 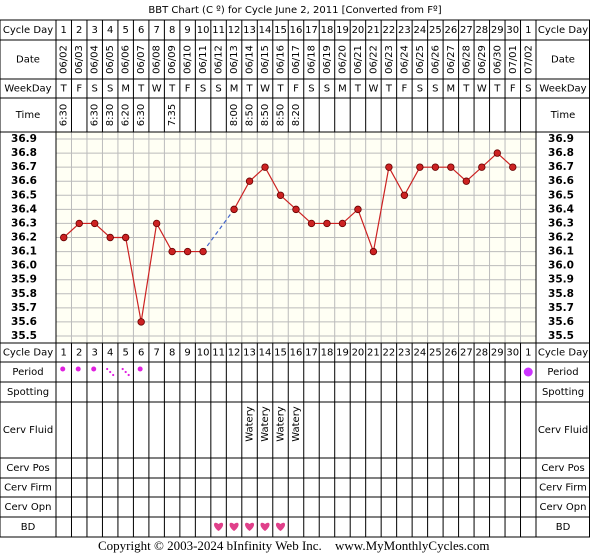 I want to click on date: 06/12, so click(x=219, y=59).